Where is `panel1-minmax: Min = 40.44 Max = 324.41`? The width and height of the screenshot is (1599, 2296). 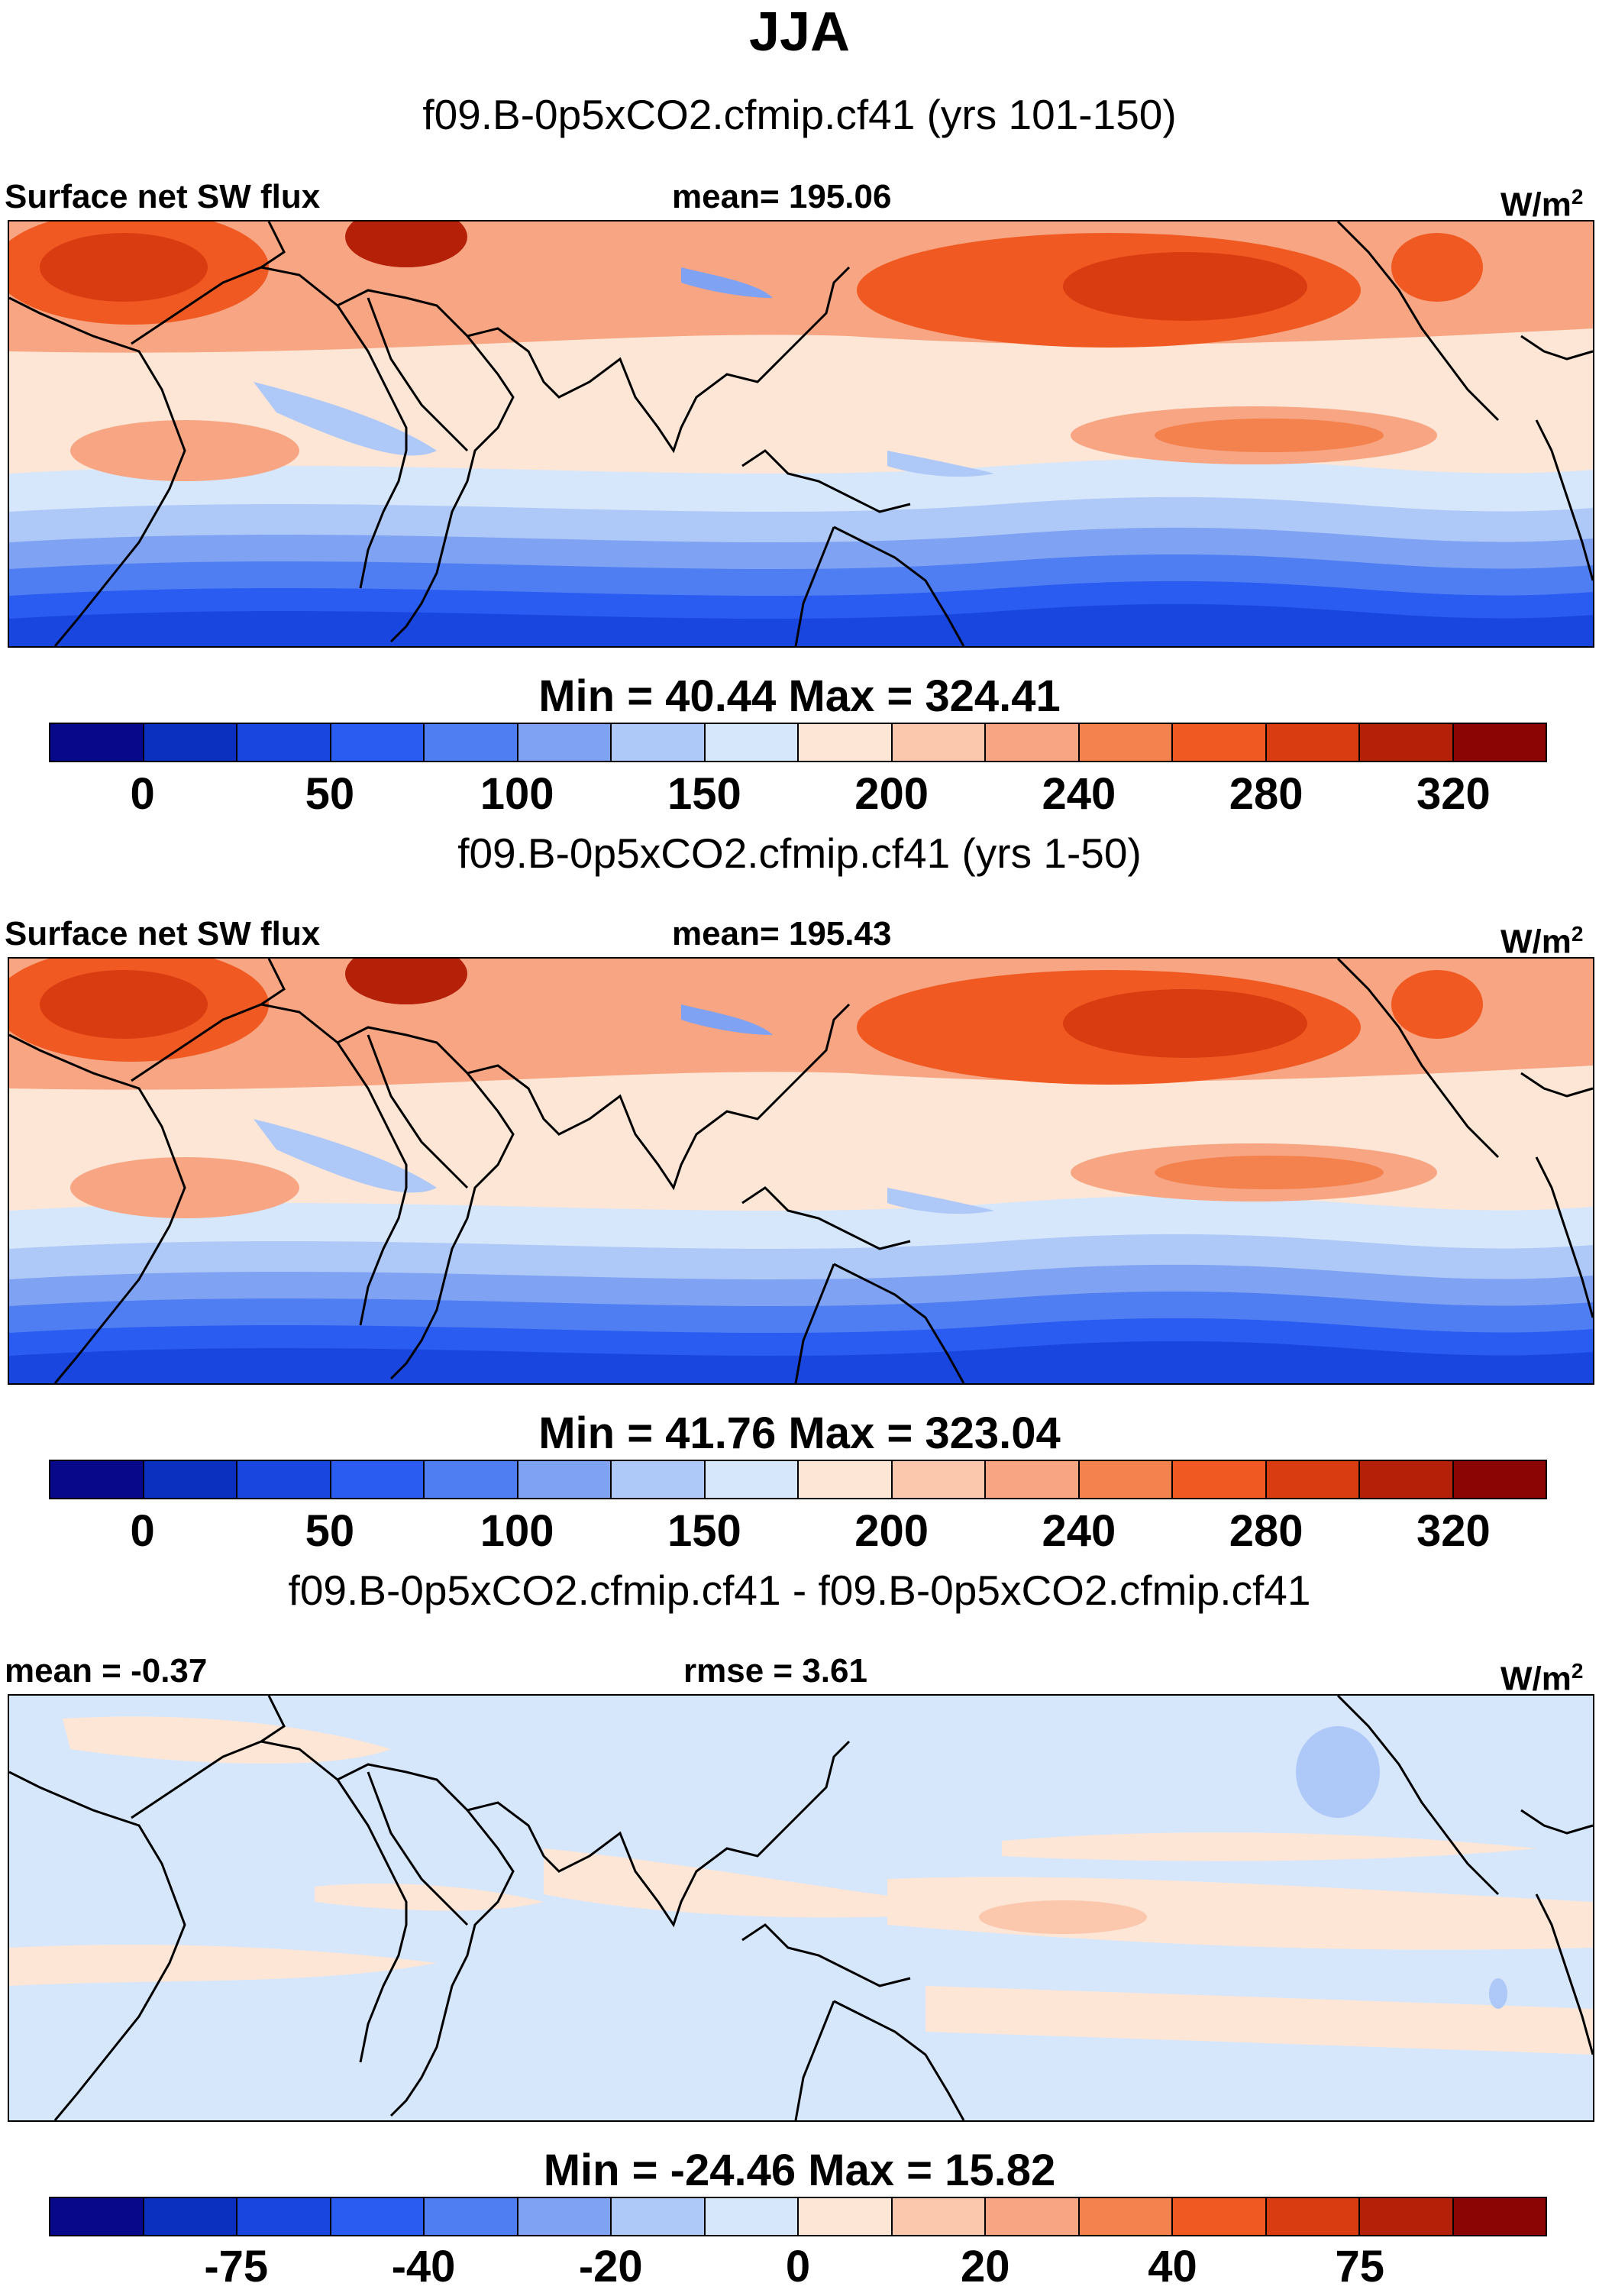 panel1-minmax: Min = 40.44 Max = 324.41 is located at coordinates (799, 696).